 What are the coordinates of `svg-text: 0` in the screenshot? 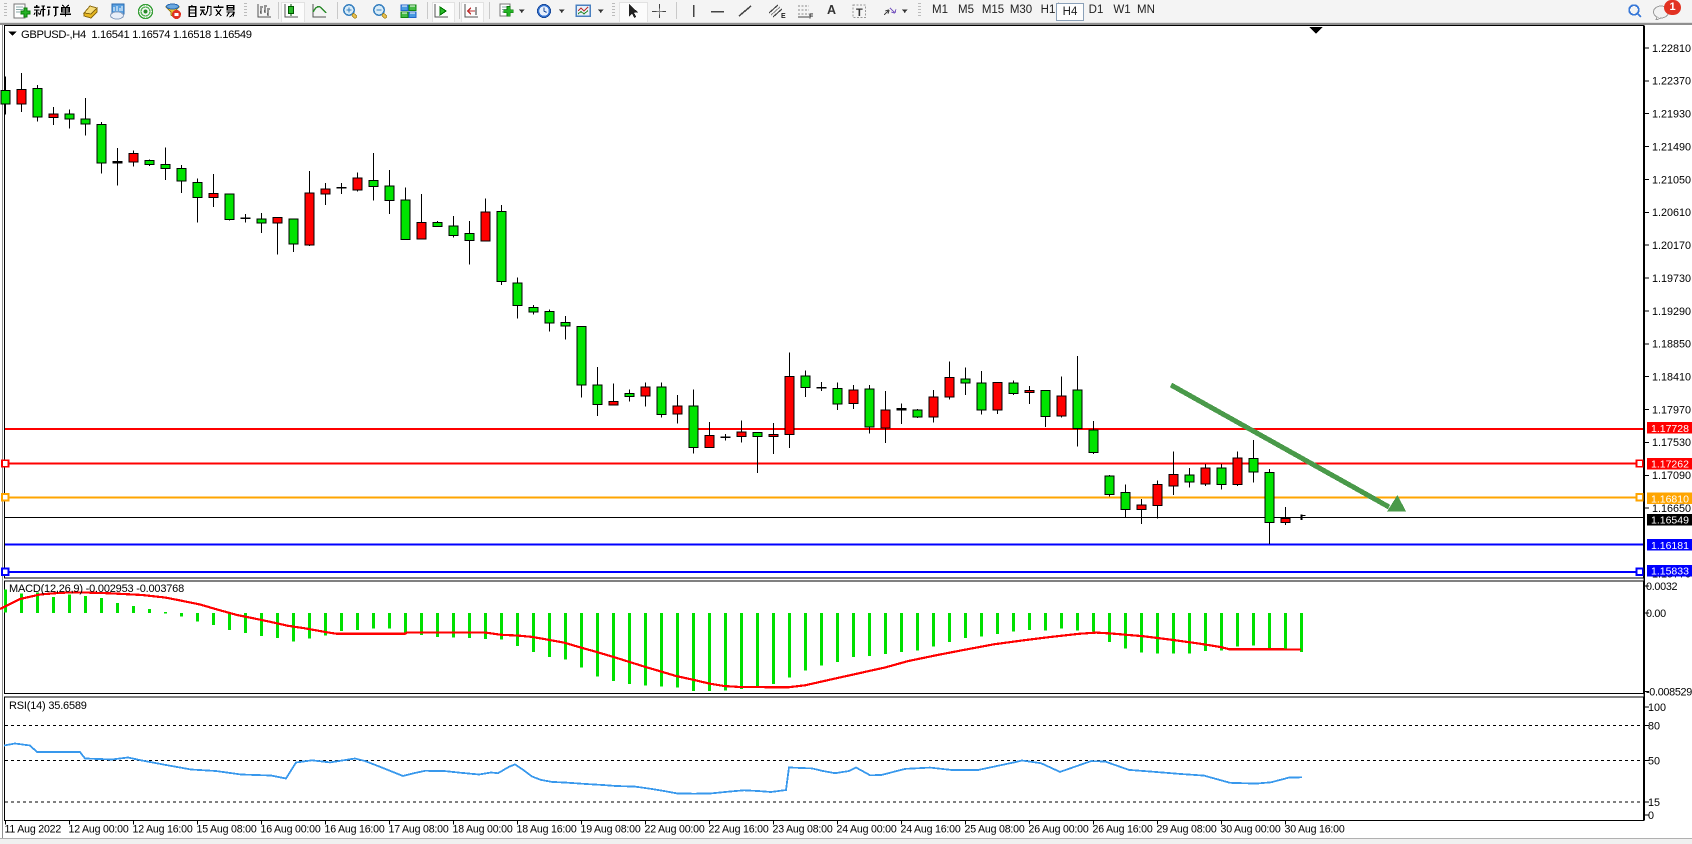 It's located at (1651, 816).